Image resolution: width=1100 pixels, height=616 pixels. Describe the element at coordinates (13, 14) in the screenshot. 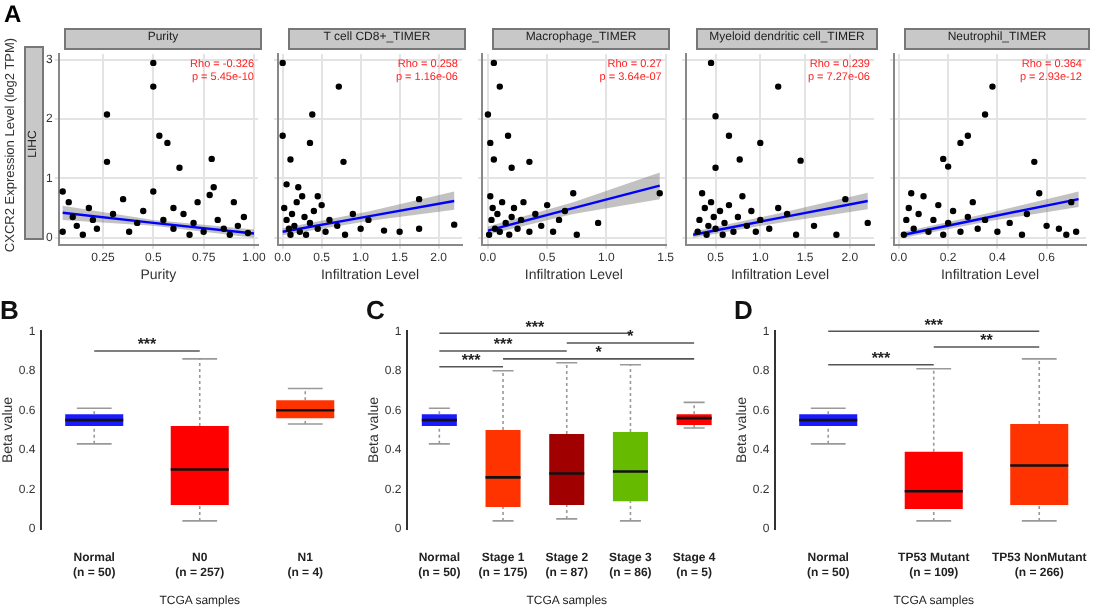

I see `chart-subtitle: A` at that location.